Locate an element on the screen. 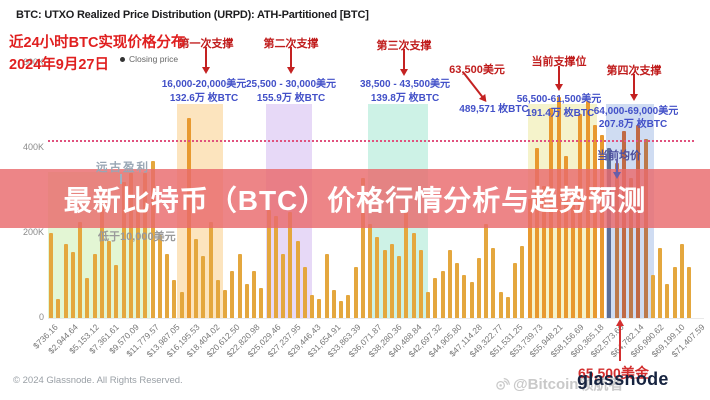 This screenshot has height=400, width=710. arrow-down-purple-icon is located at coordinates (617, 169).